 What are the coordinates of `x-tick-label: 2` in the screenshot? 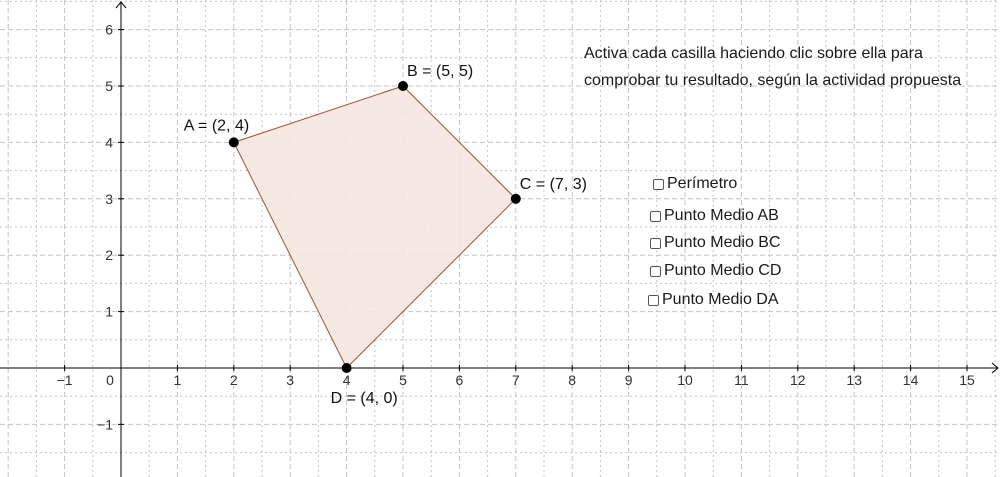 It's located at (234, 380).